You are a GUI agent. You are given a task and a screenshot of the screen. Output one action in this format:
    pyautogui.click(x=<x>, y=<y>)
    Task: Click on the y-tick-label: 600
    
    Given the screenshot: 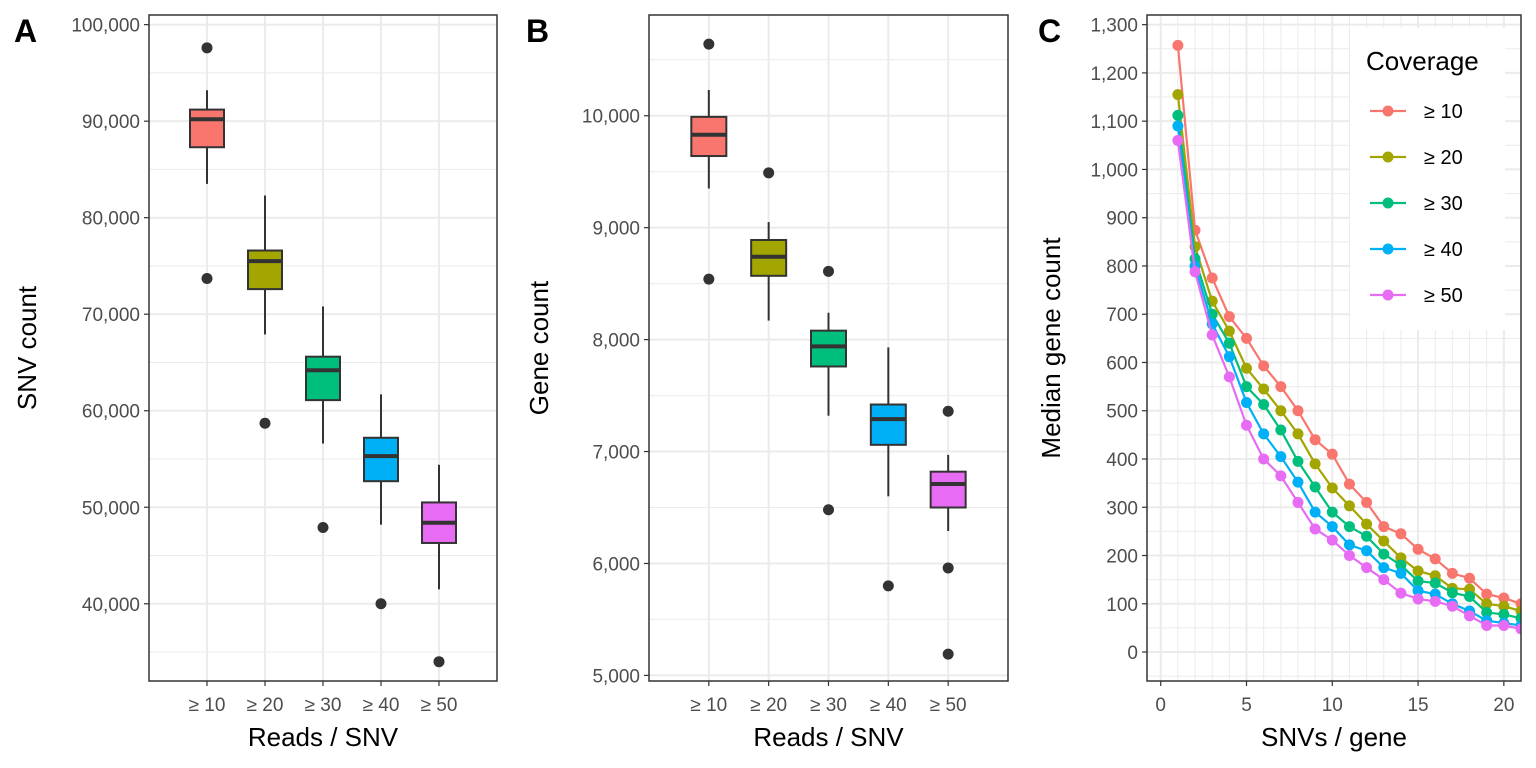 What is the action you would take?
    pyautogui.click(x=1122, y=363)
    